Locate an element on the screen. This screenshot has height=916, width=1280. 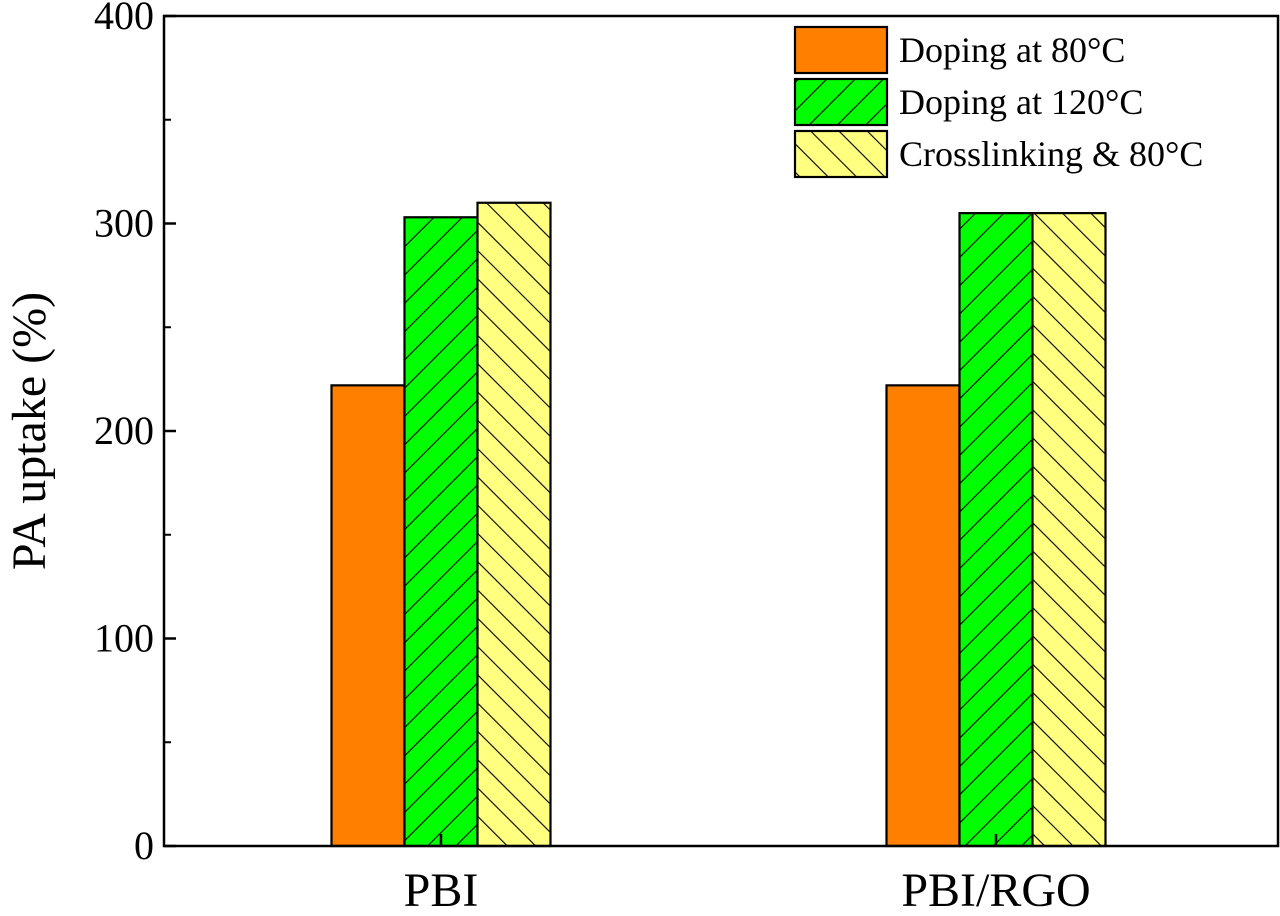
legend-label: Doping at 120°C is located at coordinates (1021, 102).